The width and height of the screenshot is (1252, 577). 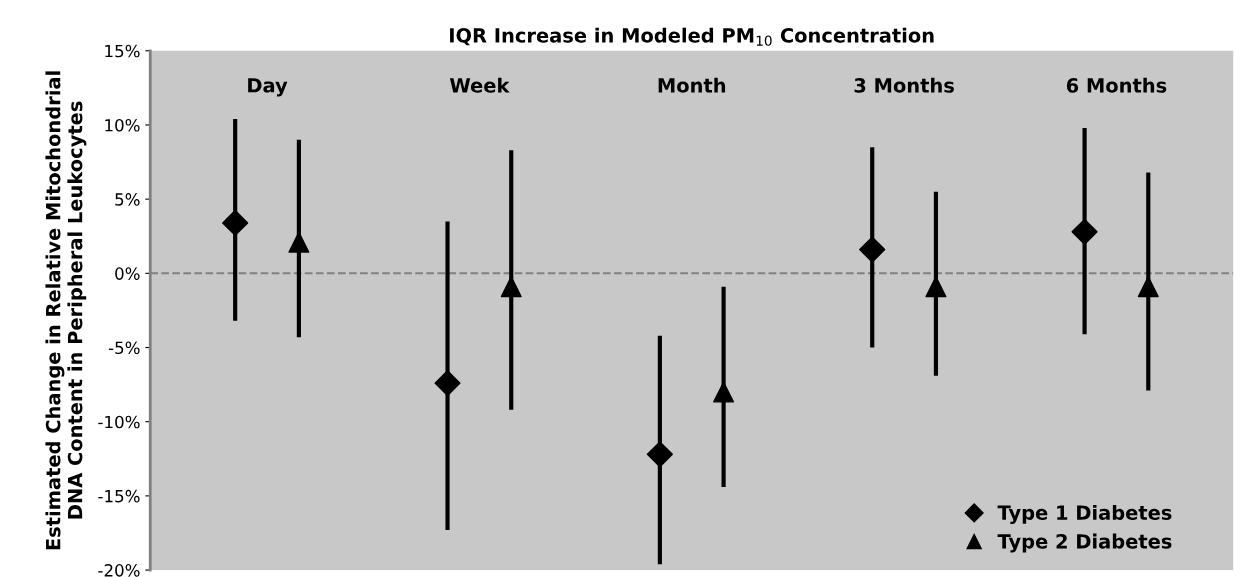 I want to click on chart-title: IQR Increase in Modeled PM$_{10}$ Concentration, so click(x=692, y=36).